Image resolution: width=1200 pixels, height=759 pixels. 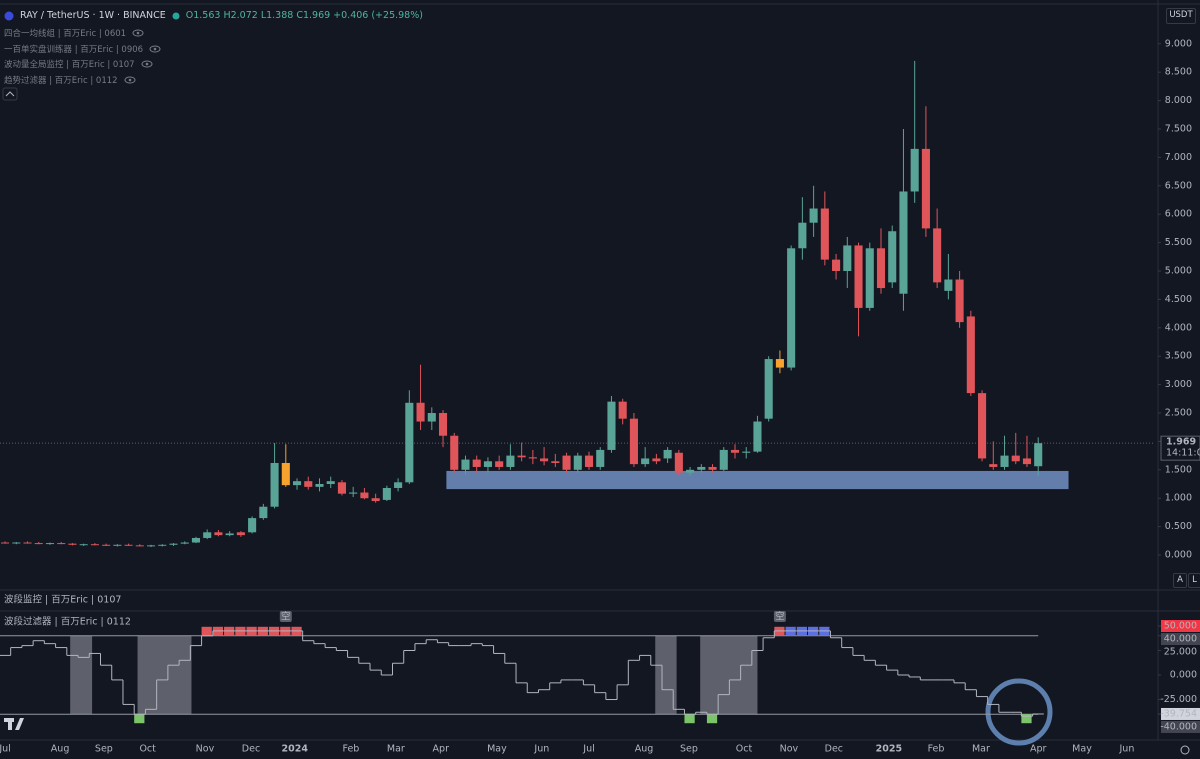 I want to click on collapse-icon, so click(x=10, y=94).